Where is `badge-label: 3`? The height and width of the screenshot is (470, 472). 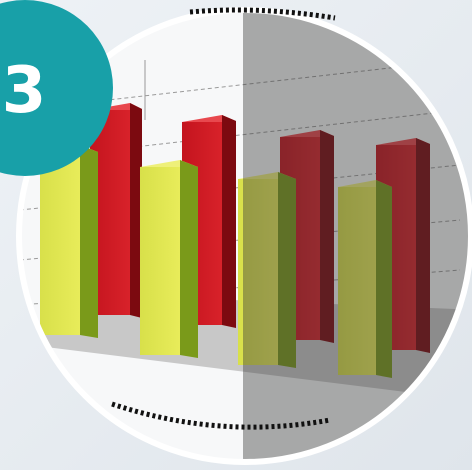 badge-label: 3 is located at coordinates (24, 91).